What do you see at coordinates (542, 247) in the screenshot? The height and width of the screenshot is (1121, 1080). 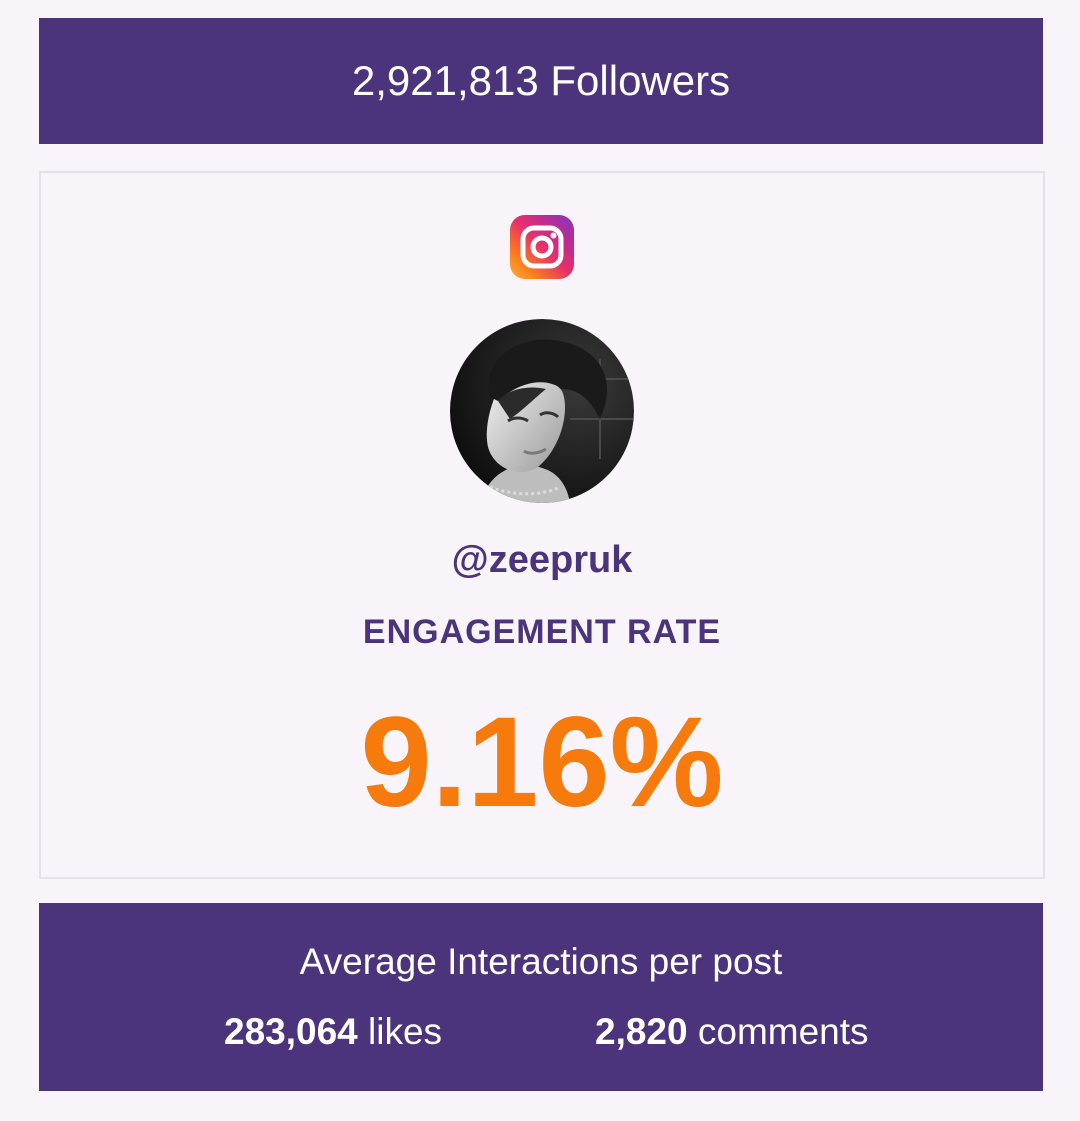 I see `instagram-icon` at bounding box center [542, 247].